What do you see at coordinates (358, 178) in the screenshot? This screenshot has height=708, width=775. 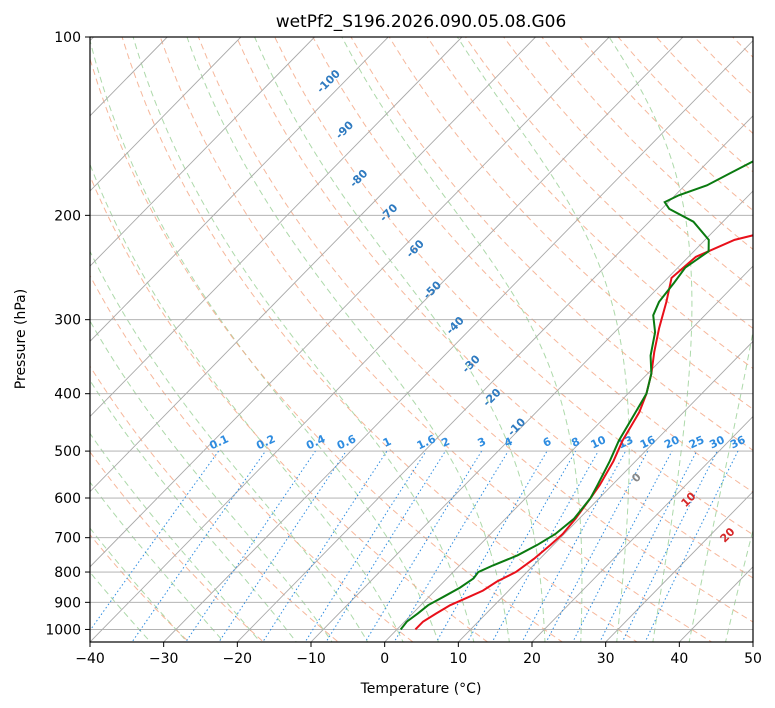 I see `dry-adiabat-label: -80` at bounding box center [358, 178].